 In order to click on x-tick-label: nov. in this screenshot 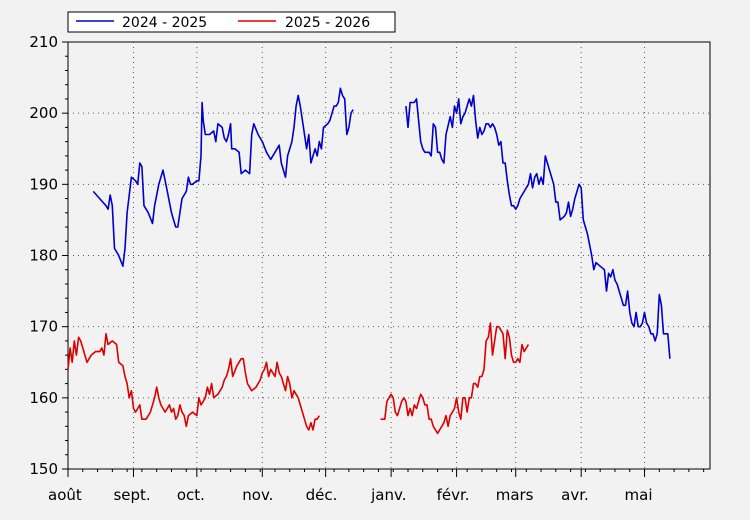, I will do `click(257, 495)`.